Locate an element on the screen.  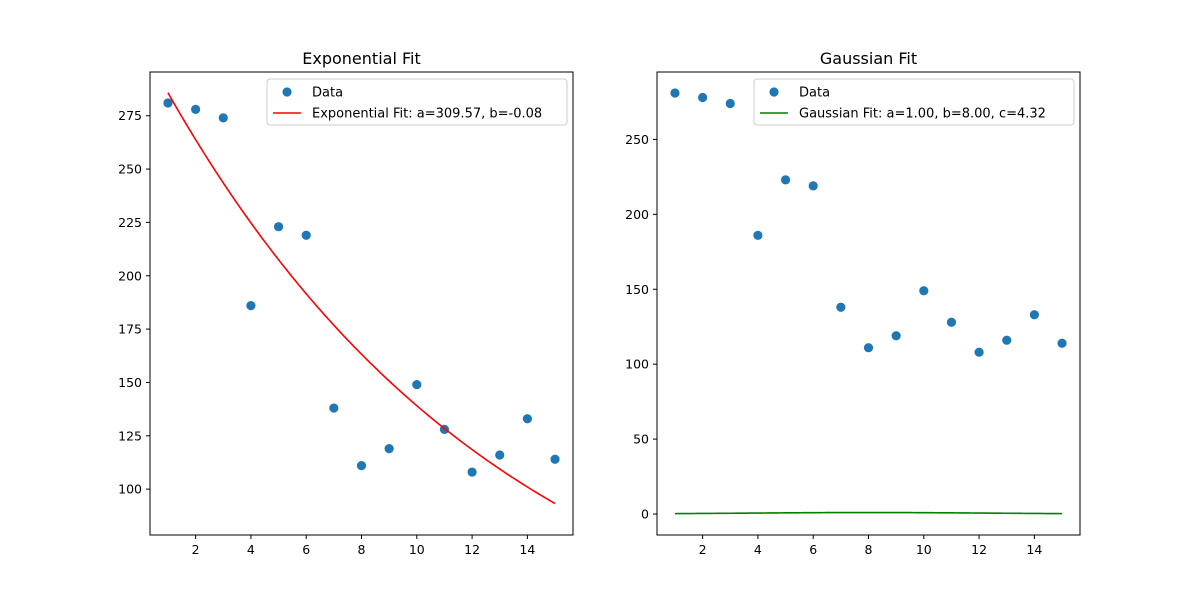
y-tick-label: 175 is located at coordinates (130, 329).